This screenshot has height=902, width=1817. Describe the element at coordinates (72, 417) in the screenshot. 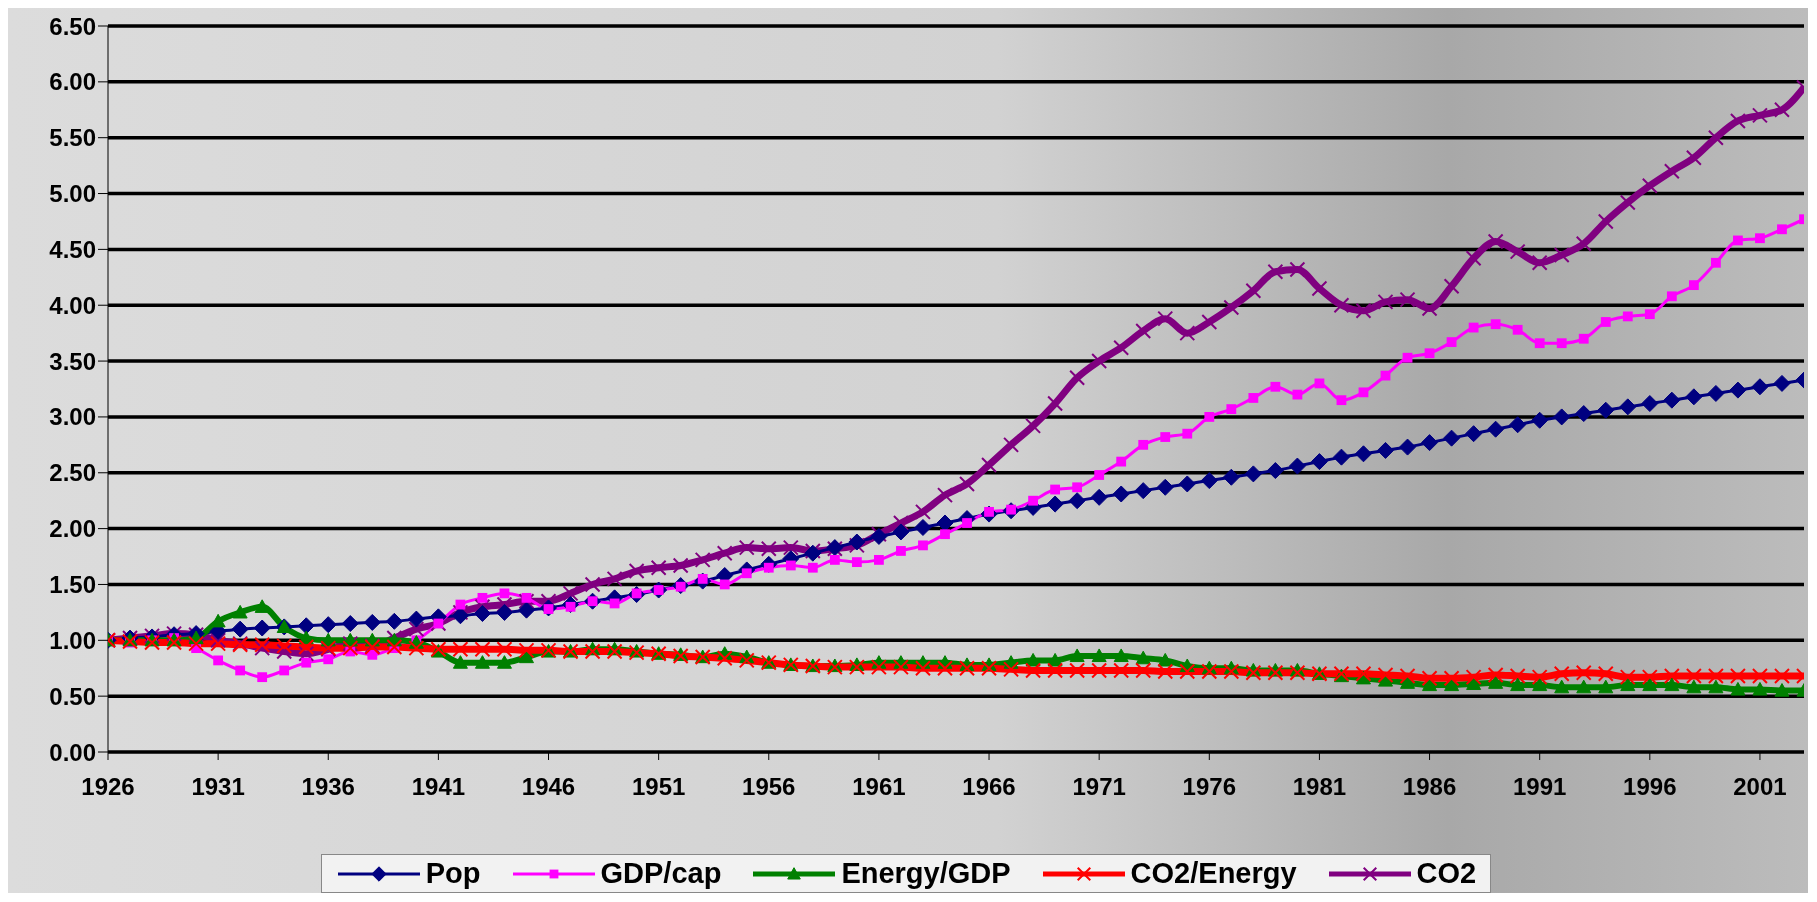

I see `y-tick-label: 3.00` at that location.